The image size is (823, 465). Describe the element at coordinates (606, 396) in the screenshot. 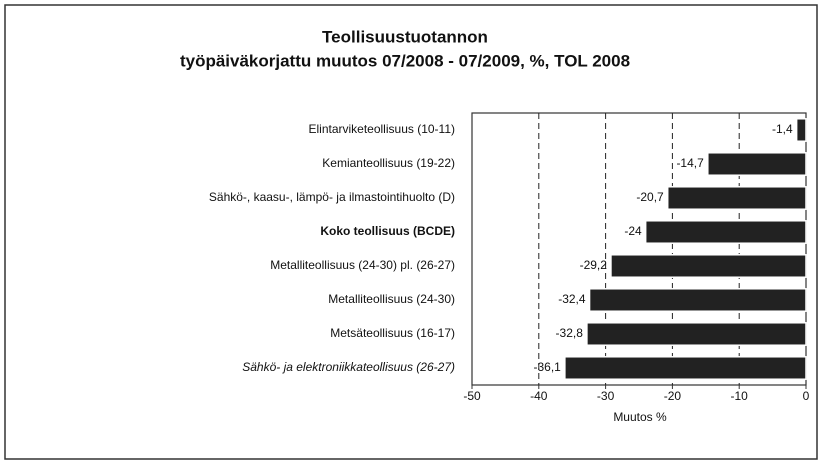

I see `x-tick-label: -30` at that location.